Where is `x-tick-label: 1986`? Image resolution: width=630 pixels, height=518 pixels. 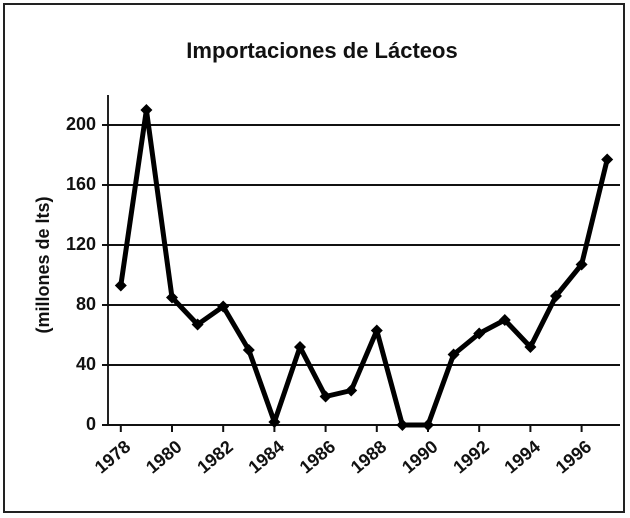 x-tick-label: 1986 is located at coordinates (318, 456).